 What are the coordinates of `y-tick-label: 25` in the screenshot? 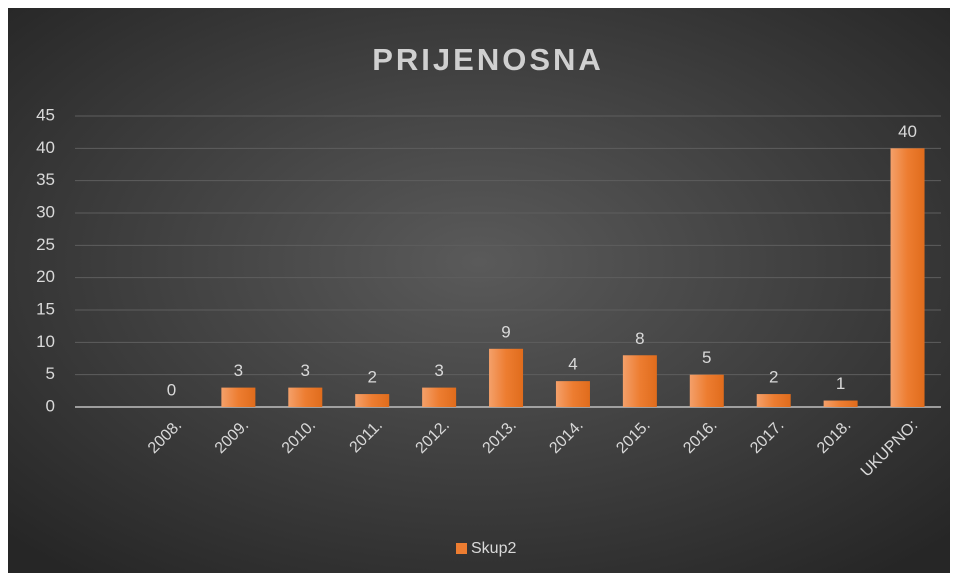 It's located at (45, 244).